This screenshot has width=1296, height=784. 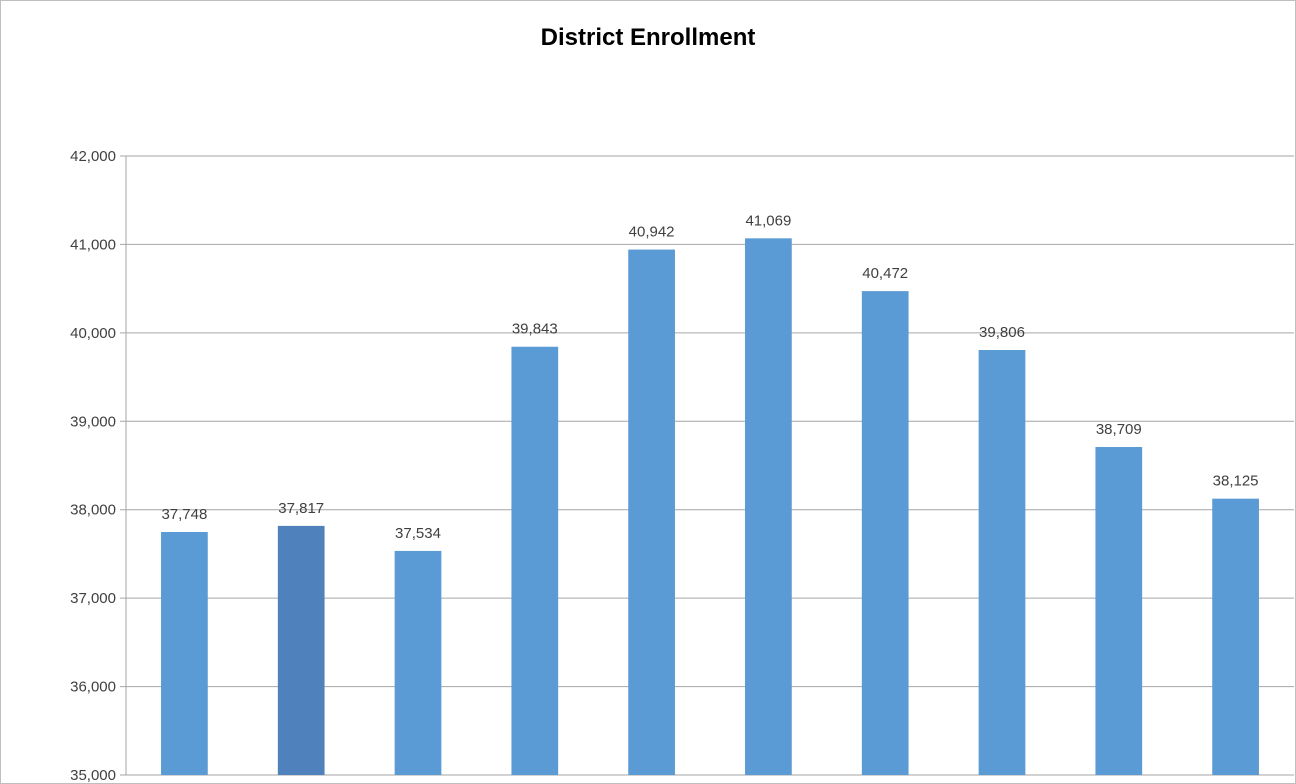 What do you see at coordinates (93, 598) in the screenshot?
I see `y-tick-label: 37,000` at bounding box center [93, 598].